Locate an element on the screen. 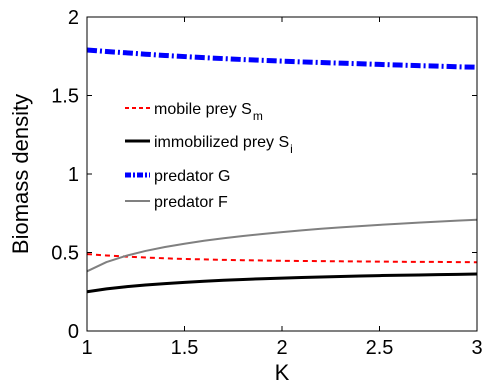 The height and width of the screenshot is (385, 484). y-tick-label: 2 is located at coordinates (73, 18).